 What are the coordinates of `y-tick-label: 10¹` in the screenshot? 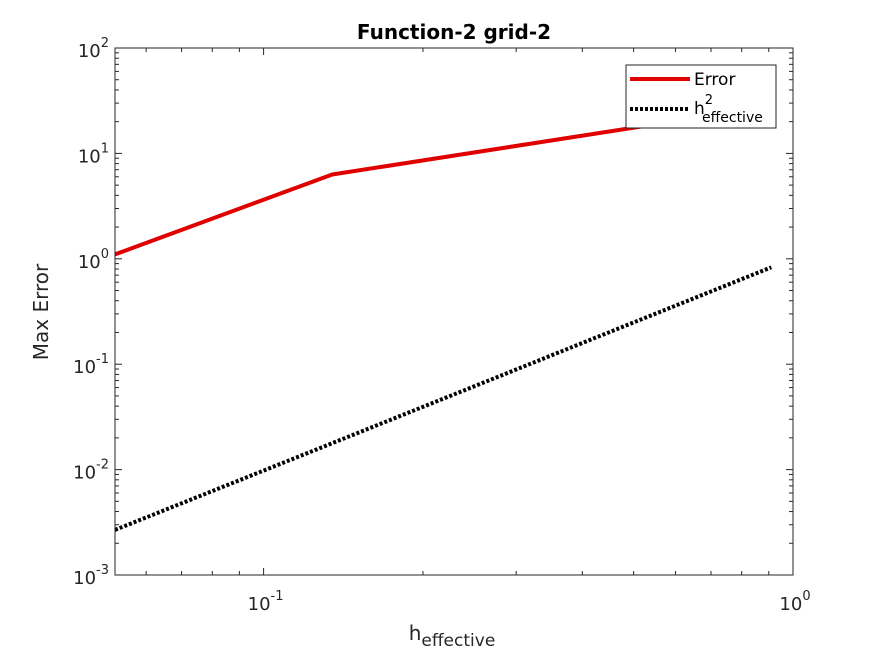 It's located at (93, 154).